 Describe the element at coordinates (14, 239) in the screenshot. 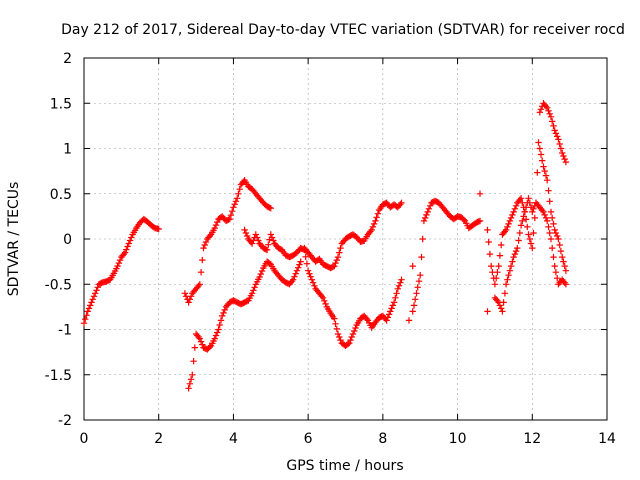

I see `y-axis-label: SDTVAR / TECUs` at that location.